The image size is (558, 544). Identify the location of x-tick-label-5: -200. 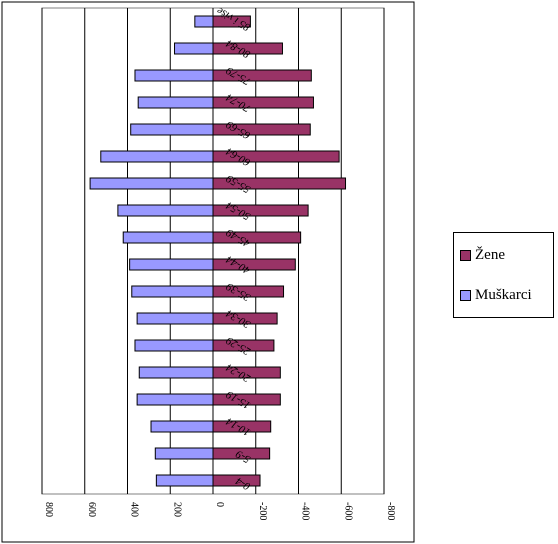
(262, 511).